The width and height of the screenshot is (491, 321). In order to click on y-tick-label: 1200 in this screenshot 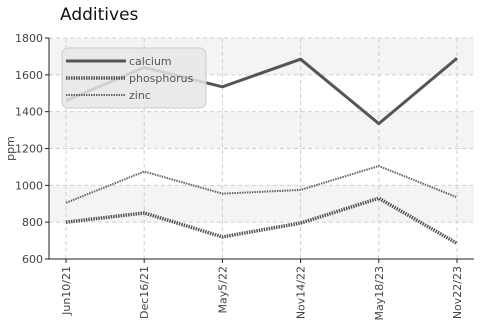, I will do `click(29, 149)`.